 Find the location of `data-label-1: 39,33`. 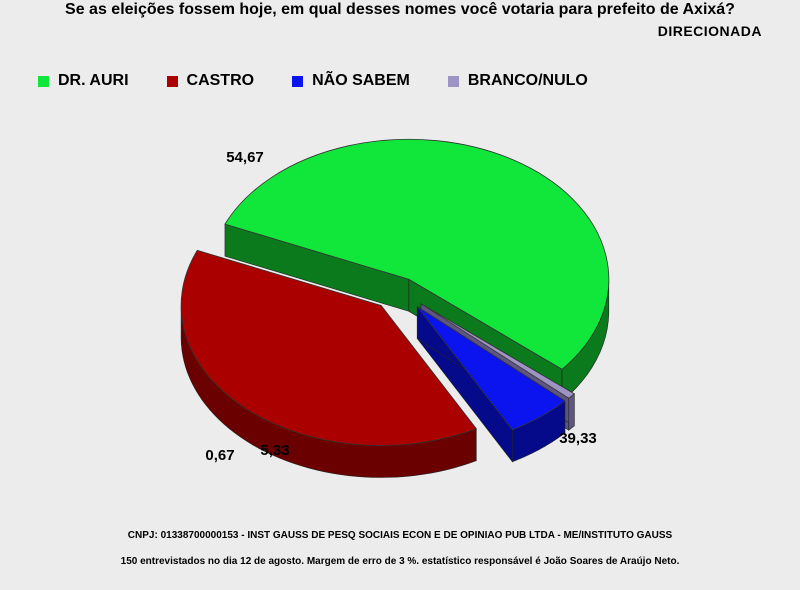

data-label-1: 39,33 is located at coordinates (578, 438).